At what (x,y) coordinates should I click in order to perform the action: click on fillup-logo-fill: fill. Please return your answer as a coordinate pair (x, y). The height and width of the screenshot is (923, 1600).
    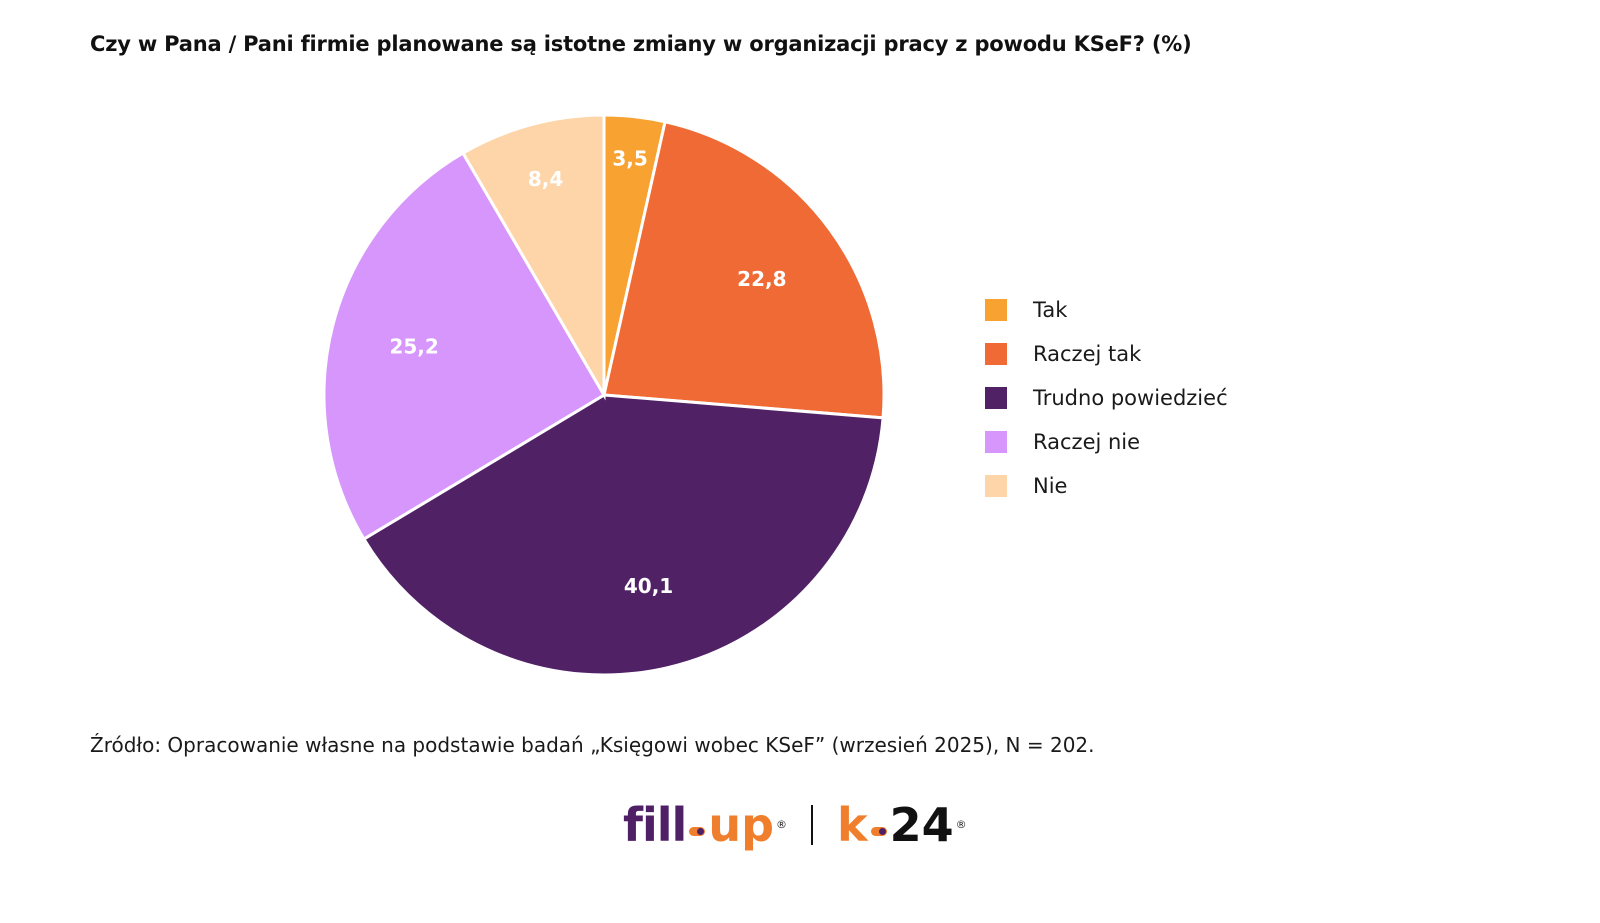
    Looking at the image, I should click on (655, 825).